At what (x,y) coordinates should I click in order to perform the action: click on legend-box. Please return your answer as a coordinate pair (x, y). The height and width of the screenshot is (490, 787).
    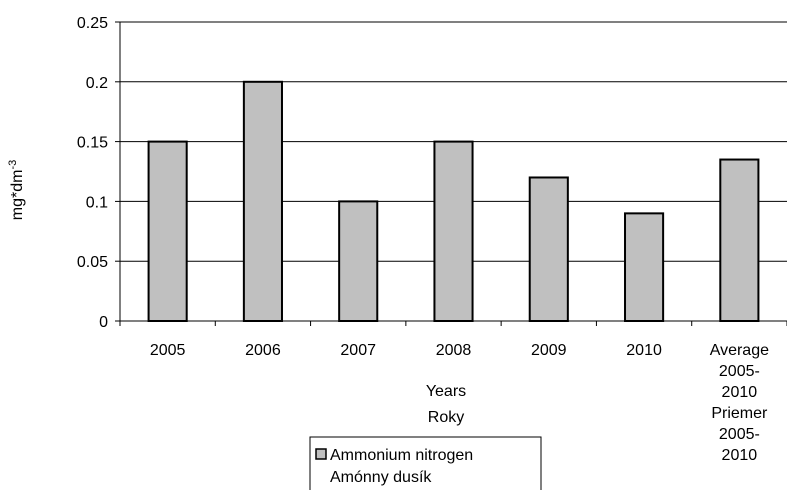
    Looking at the image, I should click on (425, 463).